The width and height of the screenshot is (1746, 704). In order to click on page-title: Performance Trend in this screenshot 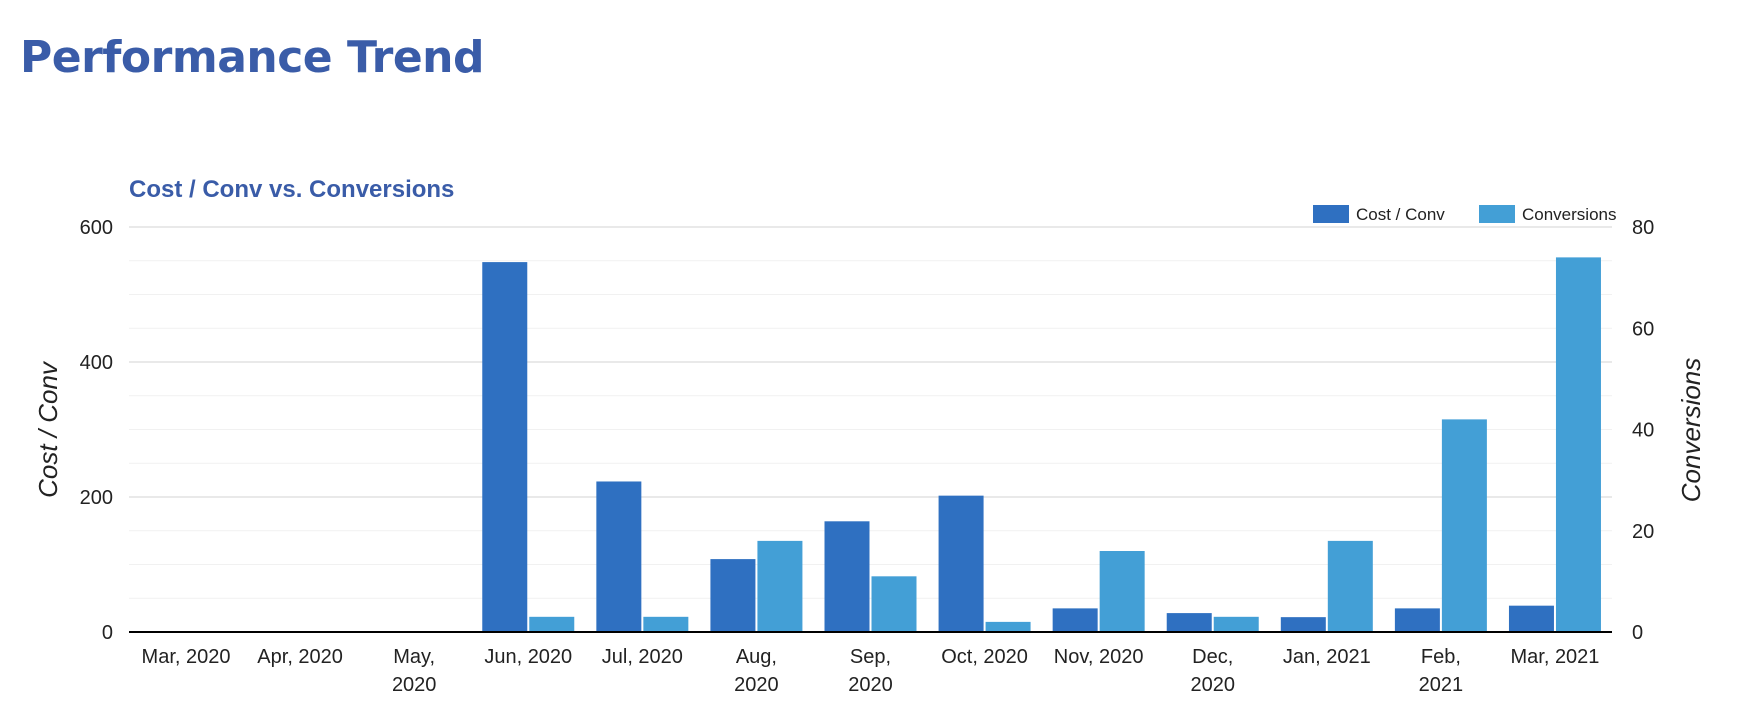, I will do `click(252, 57)`.